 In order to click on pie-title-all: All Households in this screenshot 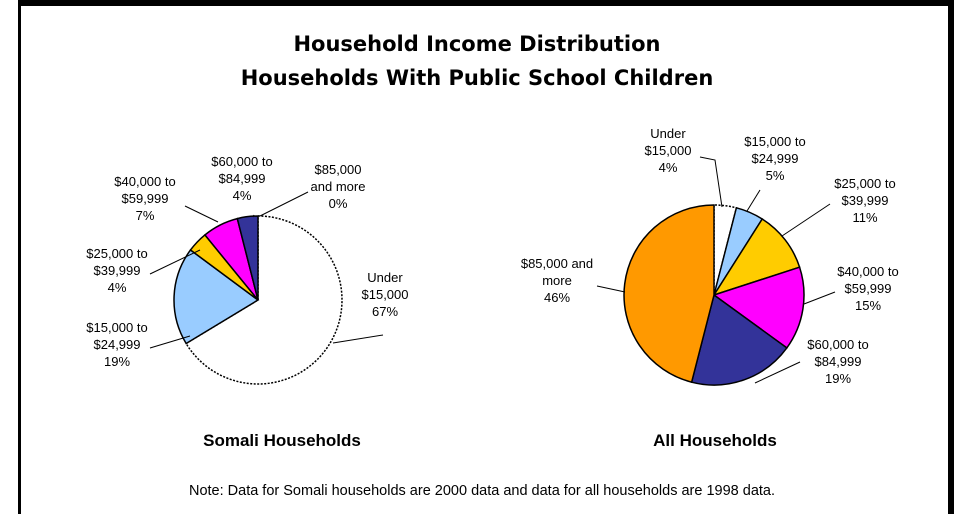, I will do `click(715, 440)`.